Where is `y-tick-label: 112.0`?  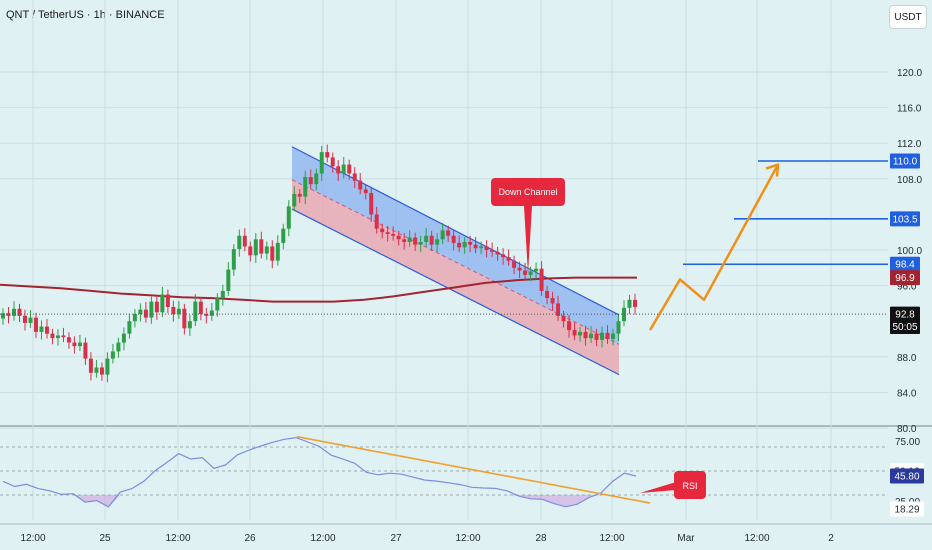
y-tick-label: 112.0 is located at coordinates (909, 144).